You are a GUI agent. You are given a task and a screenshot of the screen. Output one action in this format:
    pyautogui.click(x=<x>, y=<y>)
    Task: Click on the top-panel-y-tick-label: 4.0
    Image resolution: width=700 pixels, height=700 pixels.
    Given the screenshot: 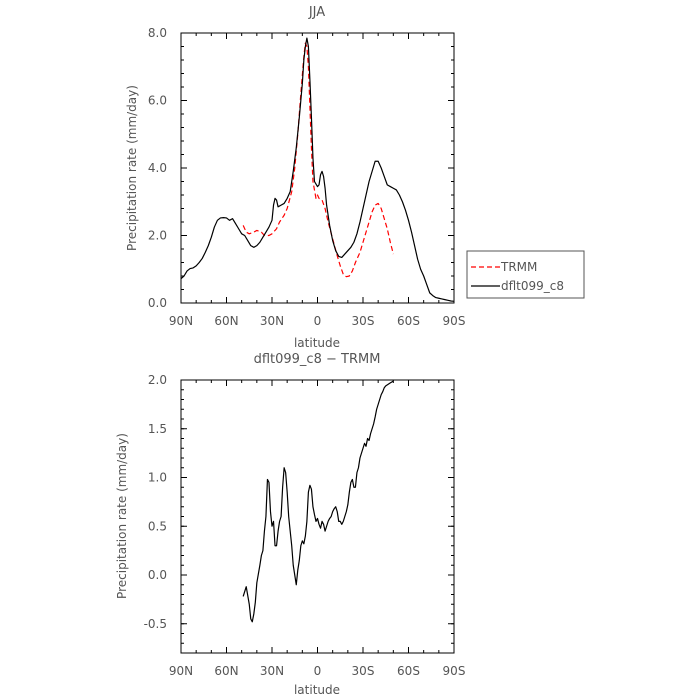 What is the action you would take?
    pyautogui.click(x=157, y=168)
    